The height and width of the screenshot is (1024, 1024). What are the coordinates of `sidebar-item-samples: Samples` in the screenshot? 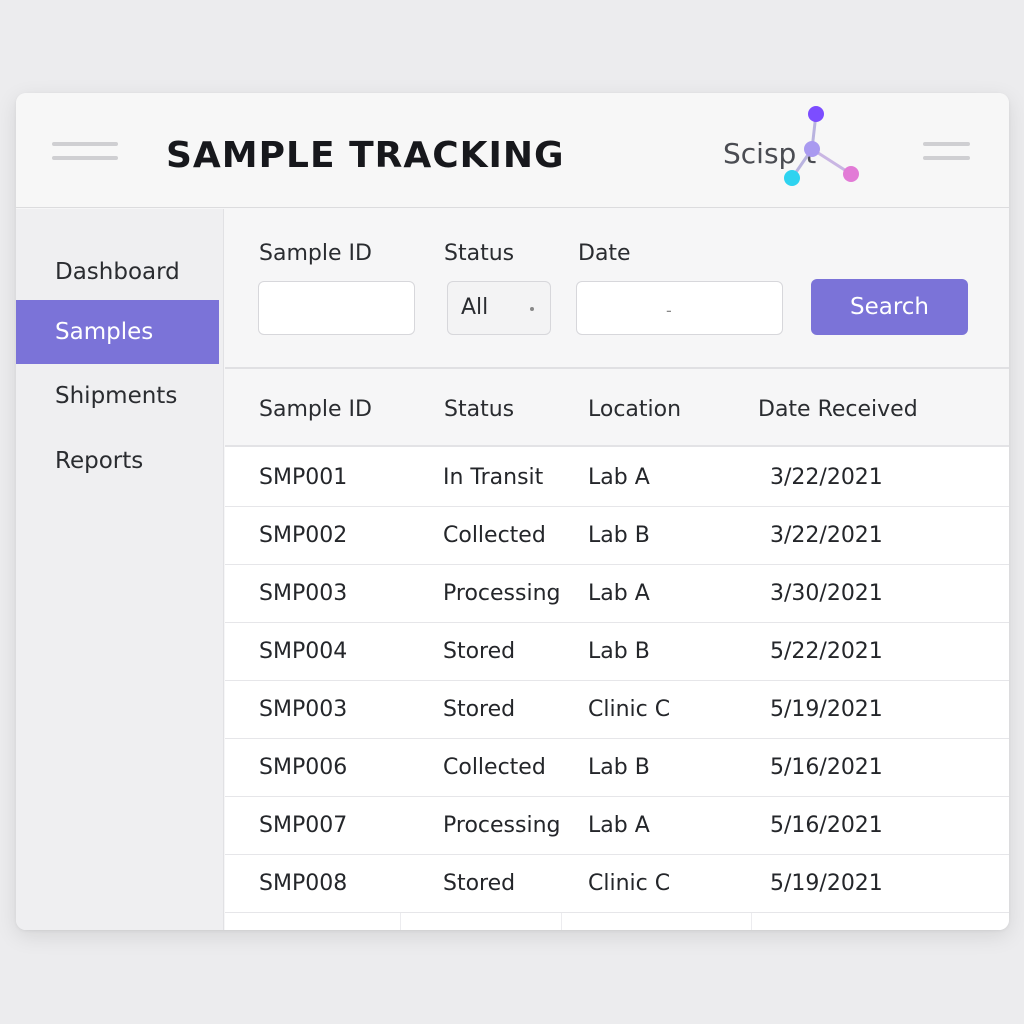 It's located at (117, 332).